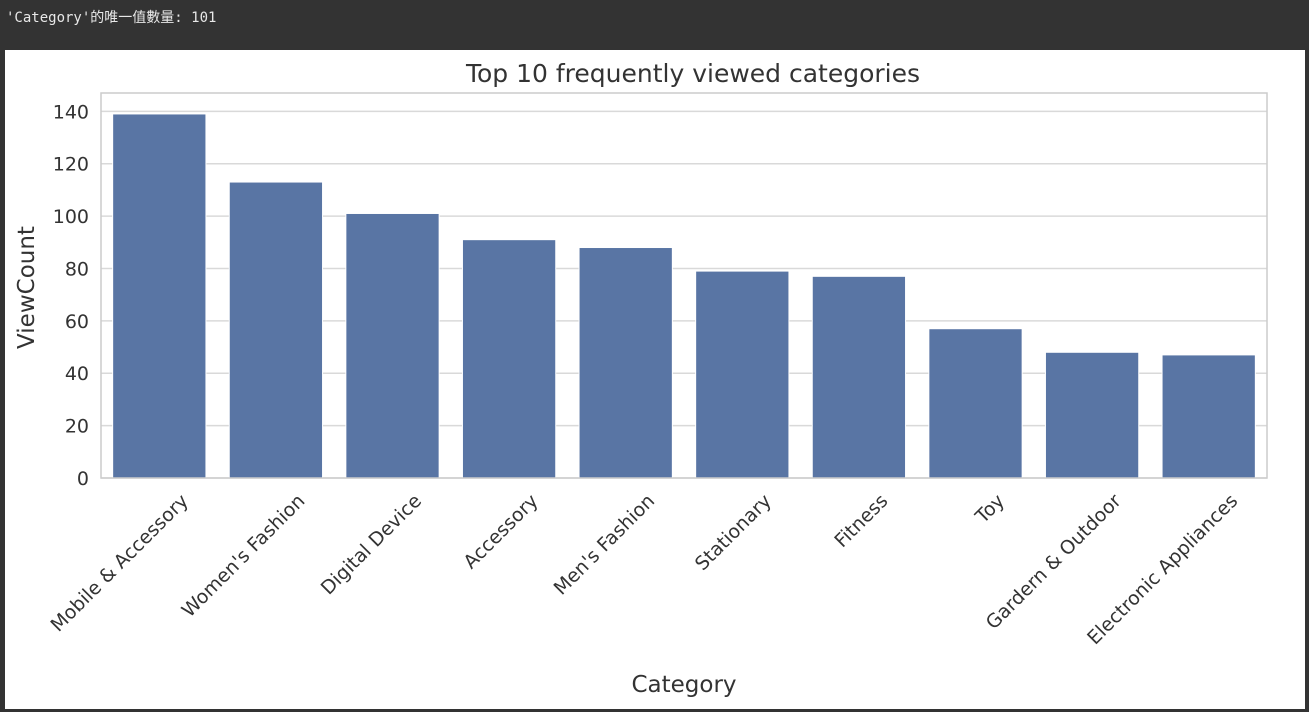 The width and height of the screenshot is (1309, 712). What do you see at coordinates (861, 521) in the screenshot?
I see `x-tick-label: Fitness` at bounding box center [861, 521].